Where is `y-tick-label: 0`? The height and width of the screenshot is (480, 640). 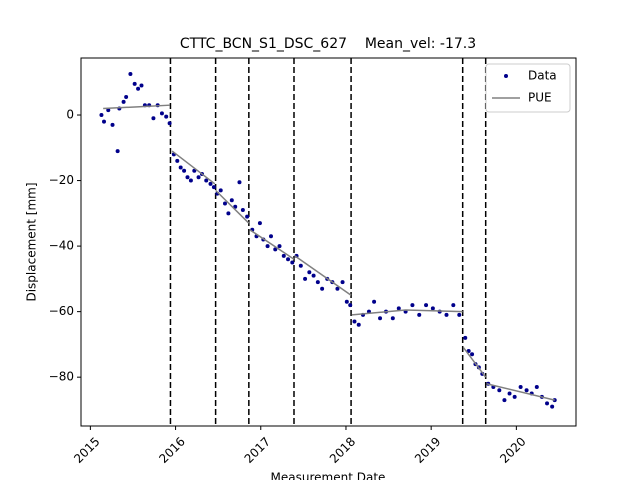
y-tick-label: 0 is located at coordinates (70, 115).